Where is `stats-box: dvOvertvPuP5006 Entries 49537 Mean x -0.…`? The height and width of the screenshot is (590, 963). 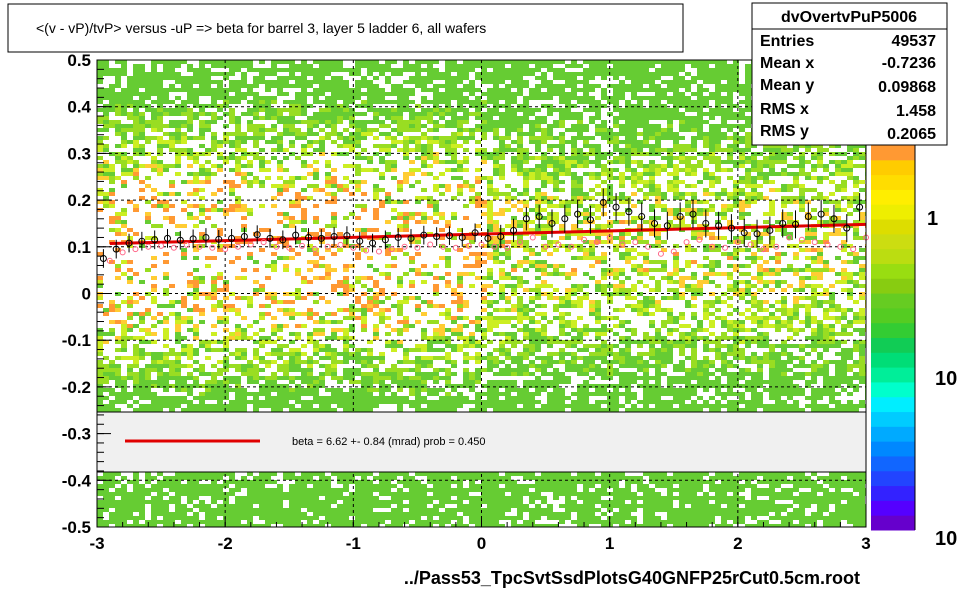
stats-box: dvOvertvPuP5006 Entries 49537 Mean x -0.… is located at coordinates (849, 74).